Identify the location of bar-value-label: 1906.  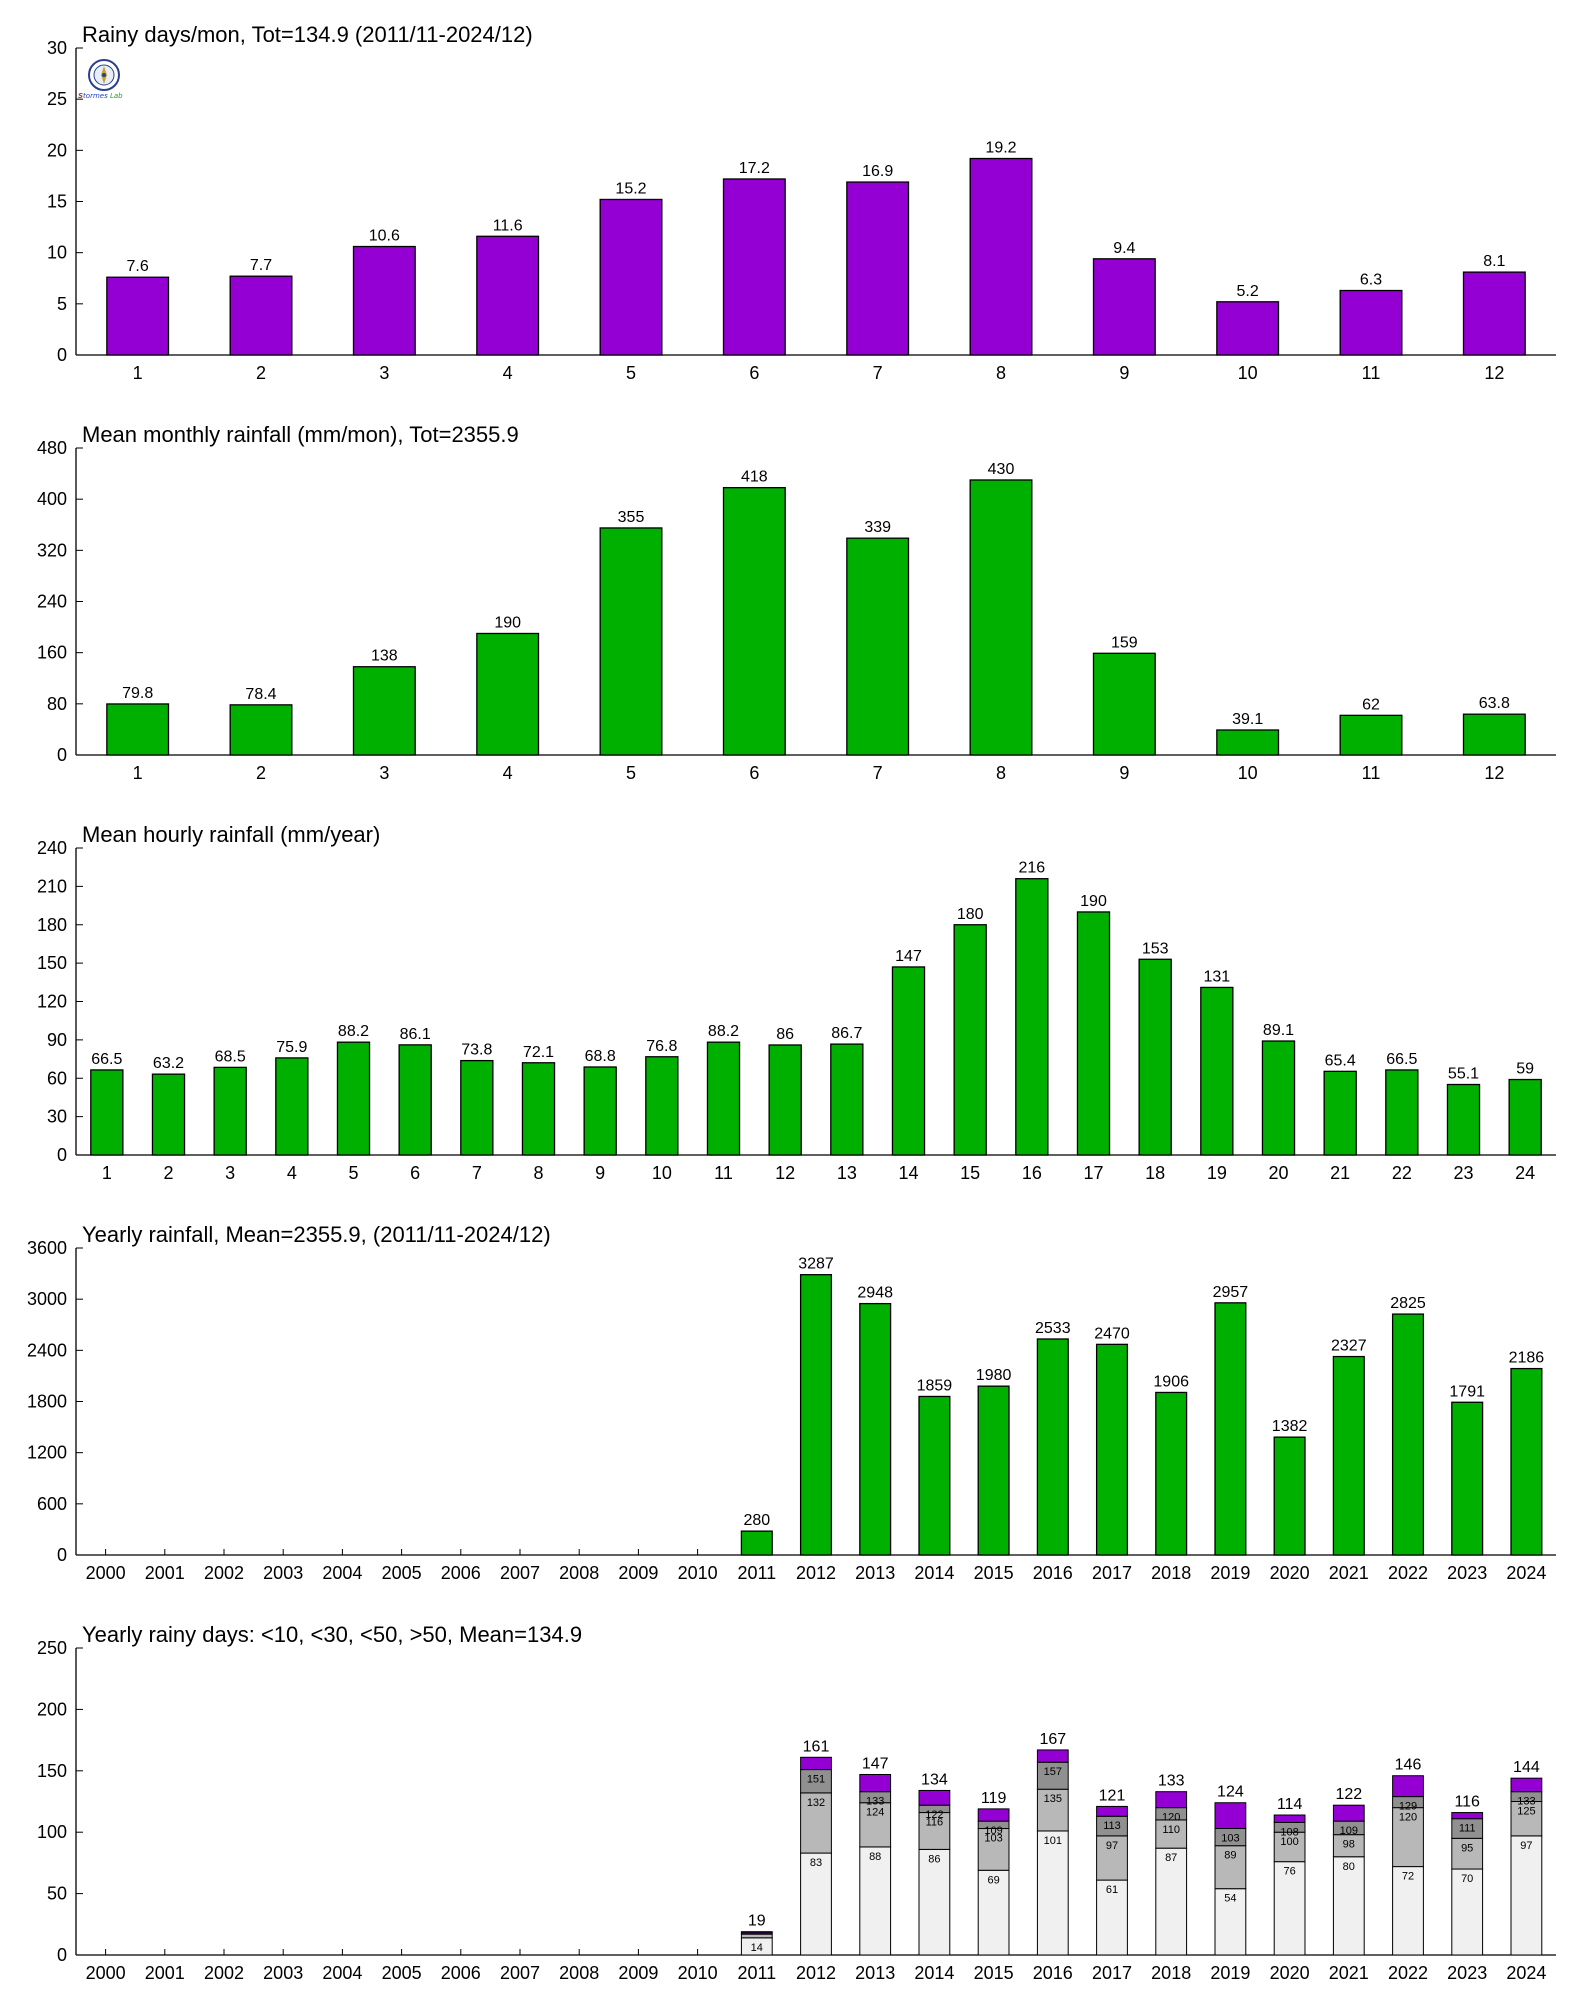
(1171, 1381).